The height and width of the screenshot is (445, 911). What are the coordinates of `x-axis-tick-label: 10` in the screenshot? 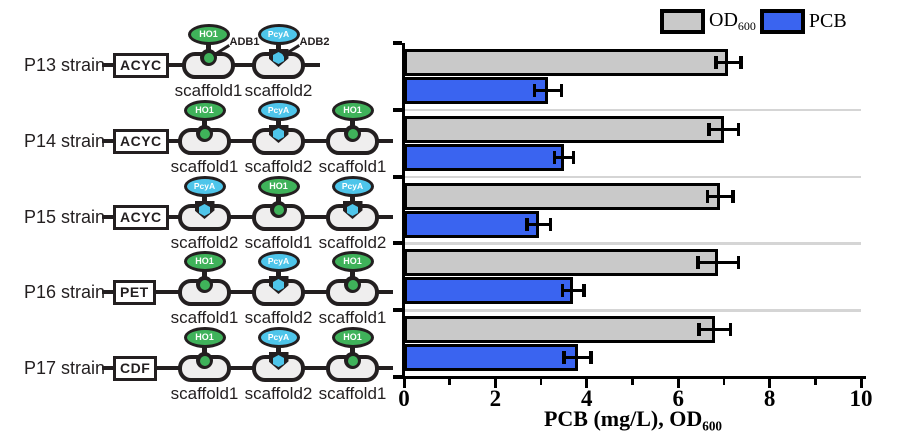 It's located at (861, 398).